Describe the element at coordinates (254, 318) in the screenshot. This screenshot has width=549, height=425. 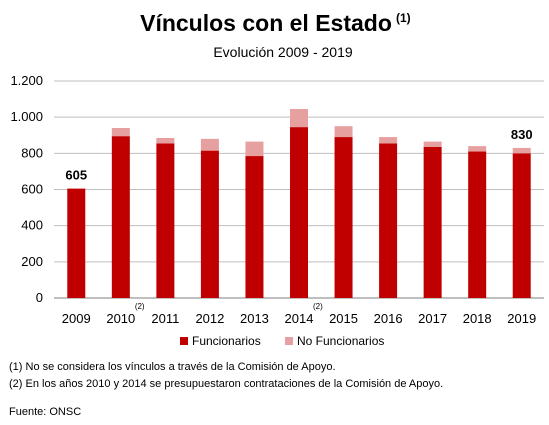
I see `x-tick-label-2013: 2013` at that location.